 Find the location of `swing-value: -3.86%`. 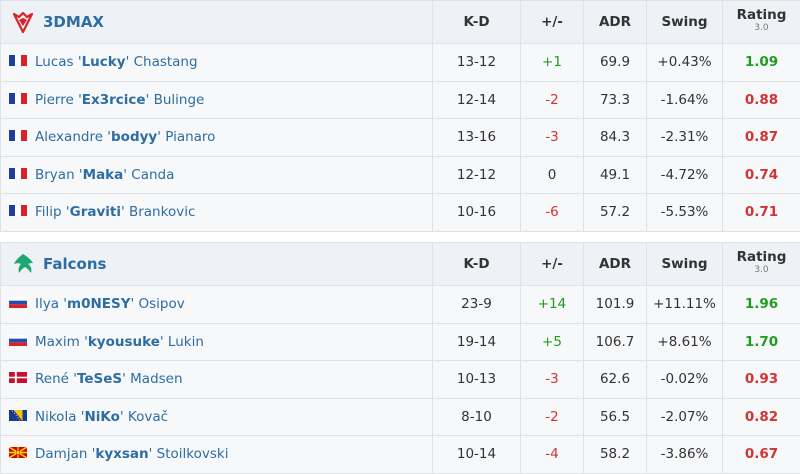

swing-value: -3.86% is located at coordinates (685, 455).